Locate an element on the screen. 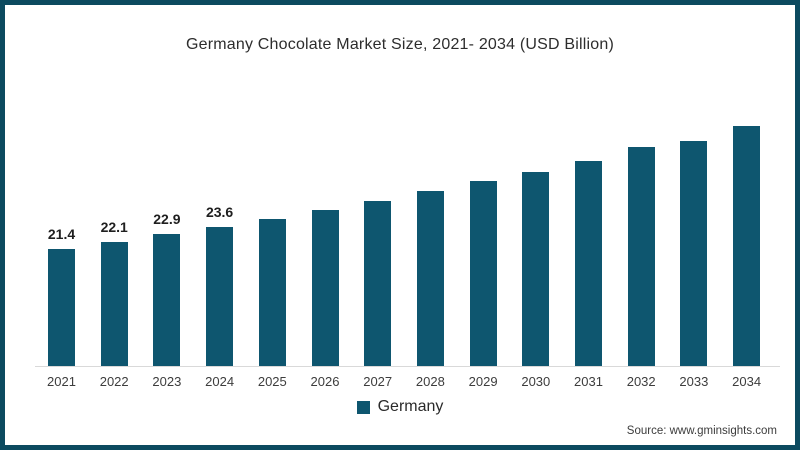  legend-marker-icon is located at coordinates (363, 407).